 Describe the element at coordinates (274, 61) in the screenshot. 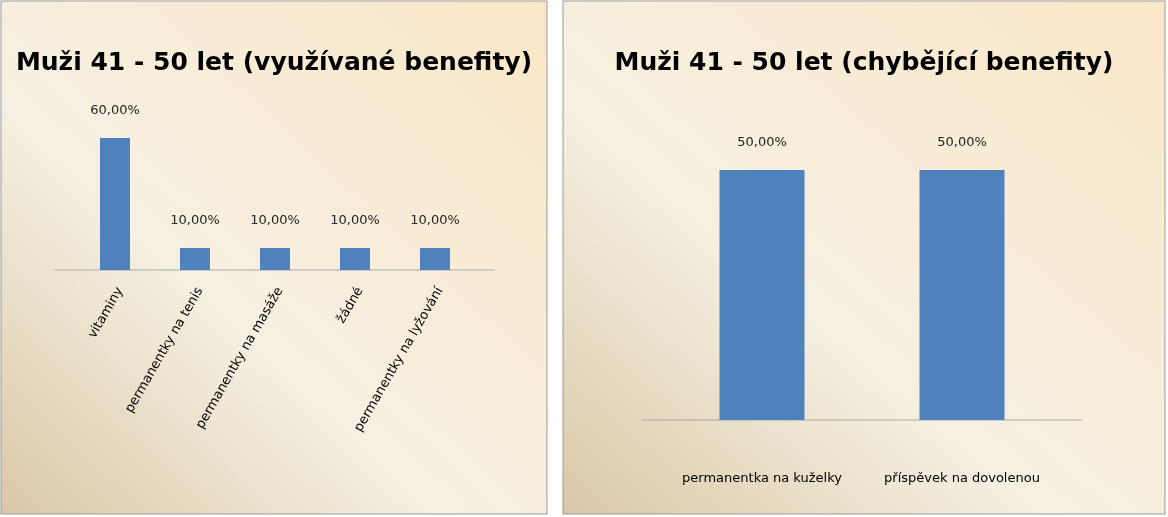

I see `chart-title: Muži 41 - 50 let (využívané benefity)` at that location.